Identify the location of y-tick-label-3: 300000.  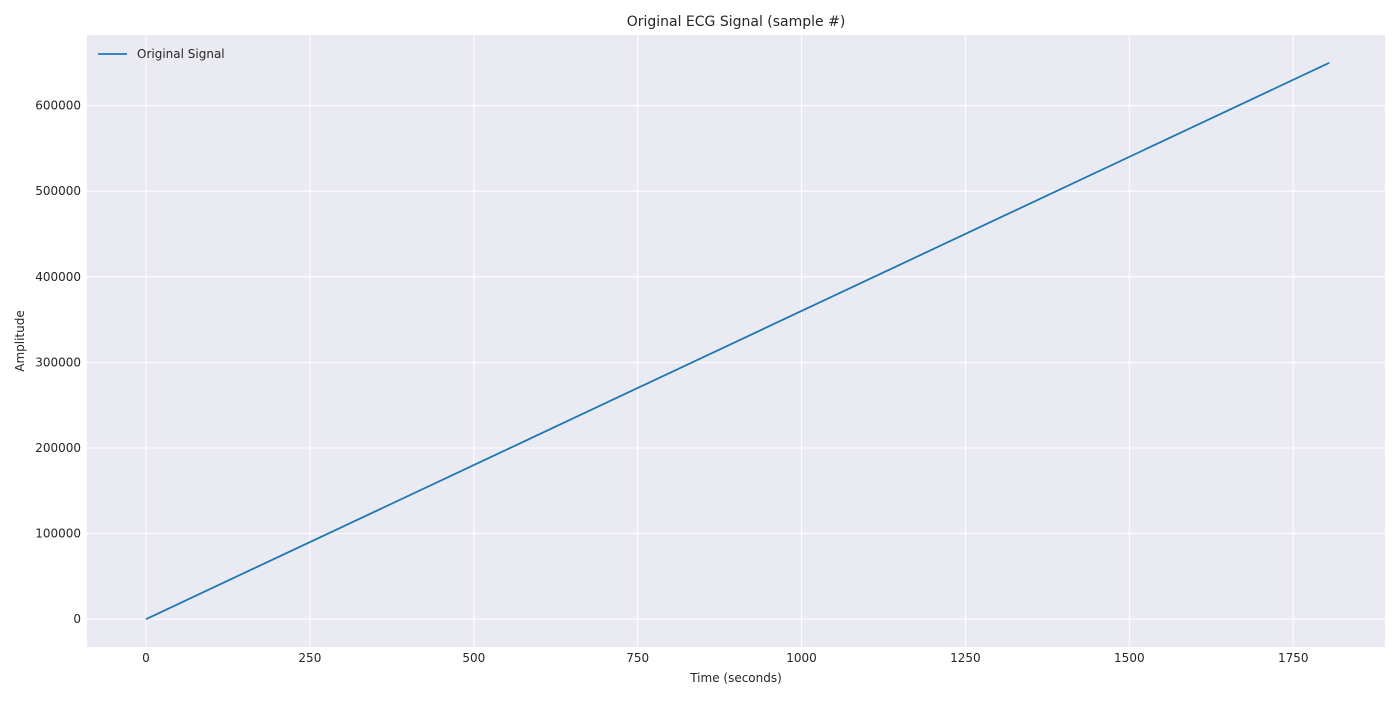
(58, 362).